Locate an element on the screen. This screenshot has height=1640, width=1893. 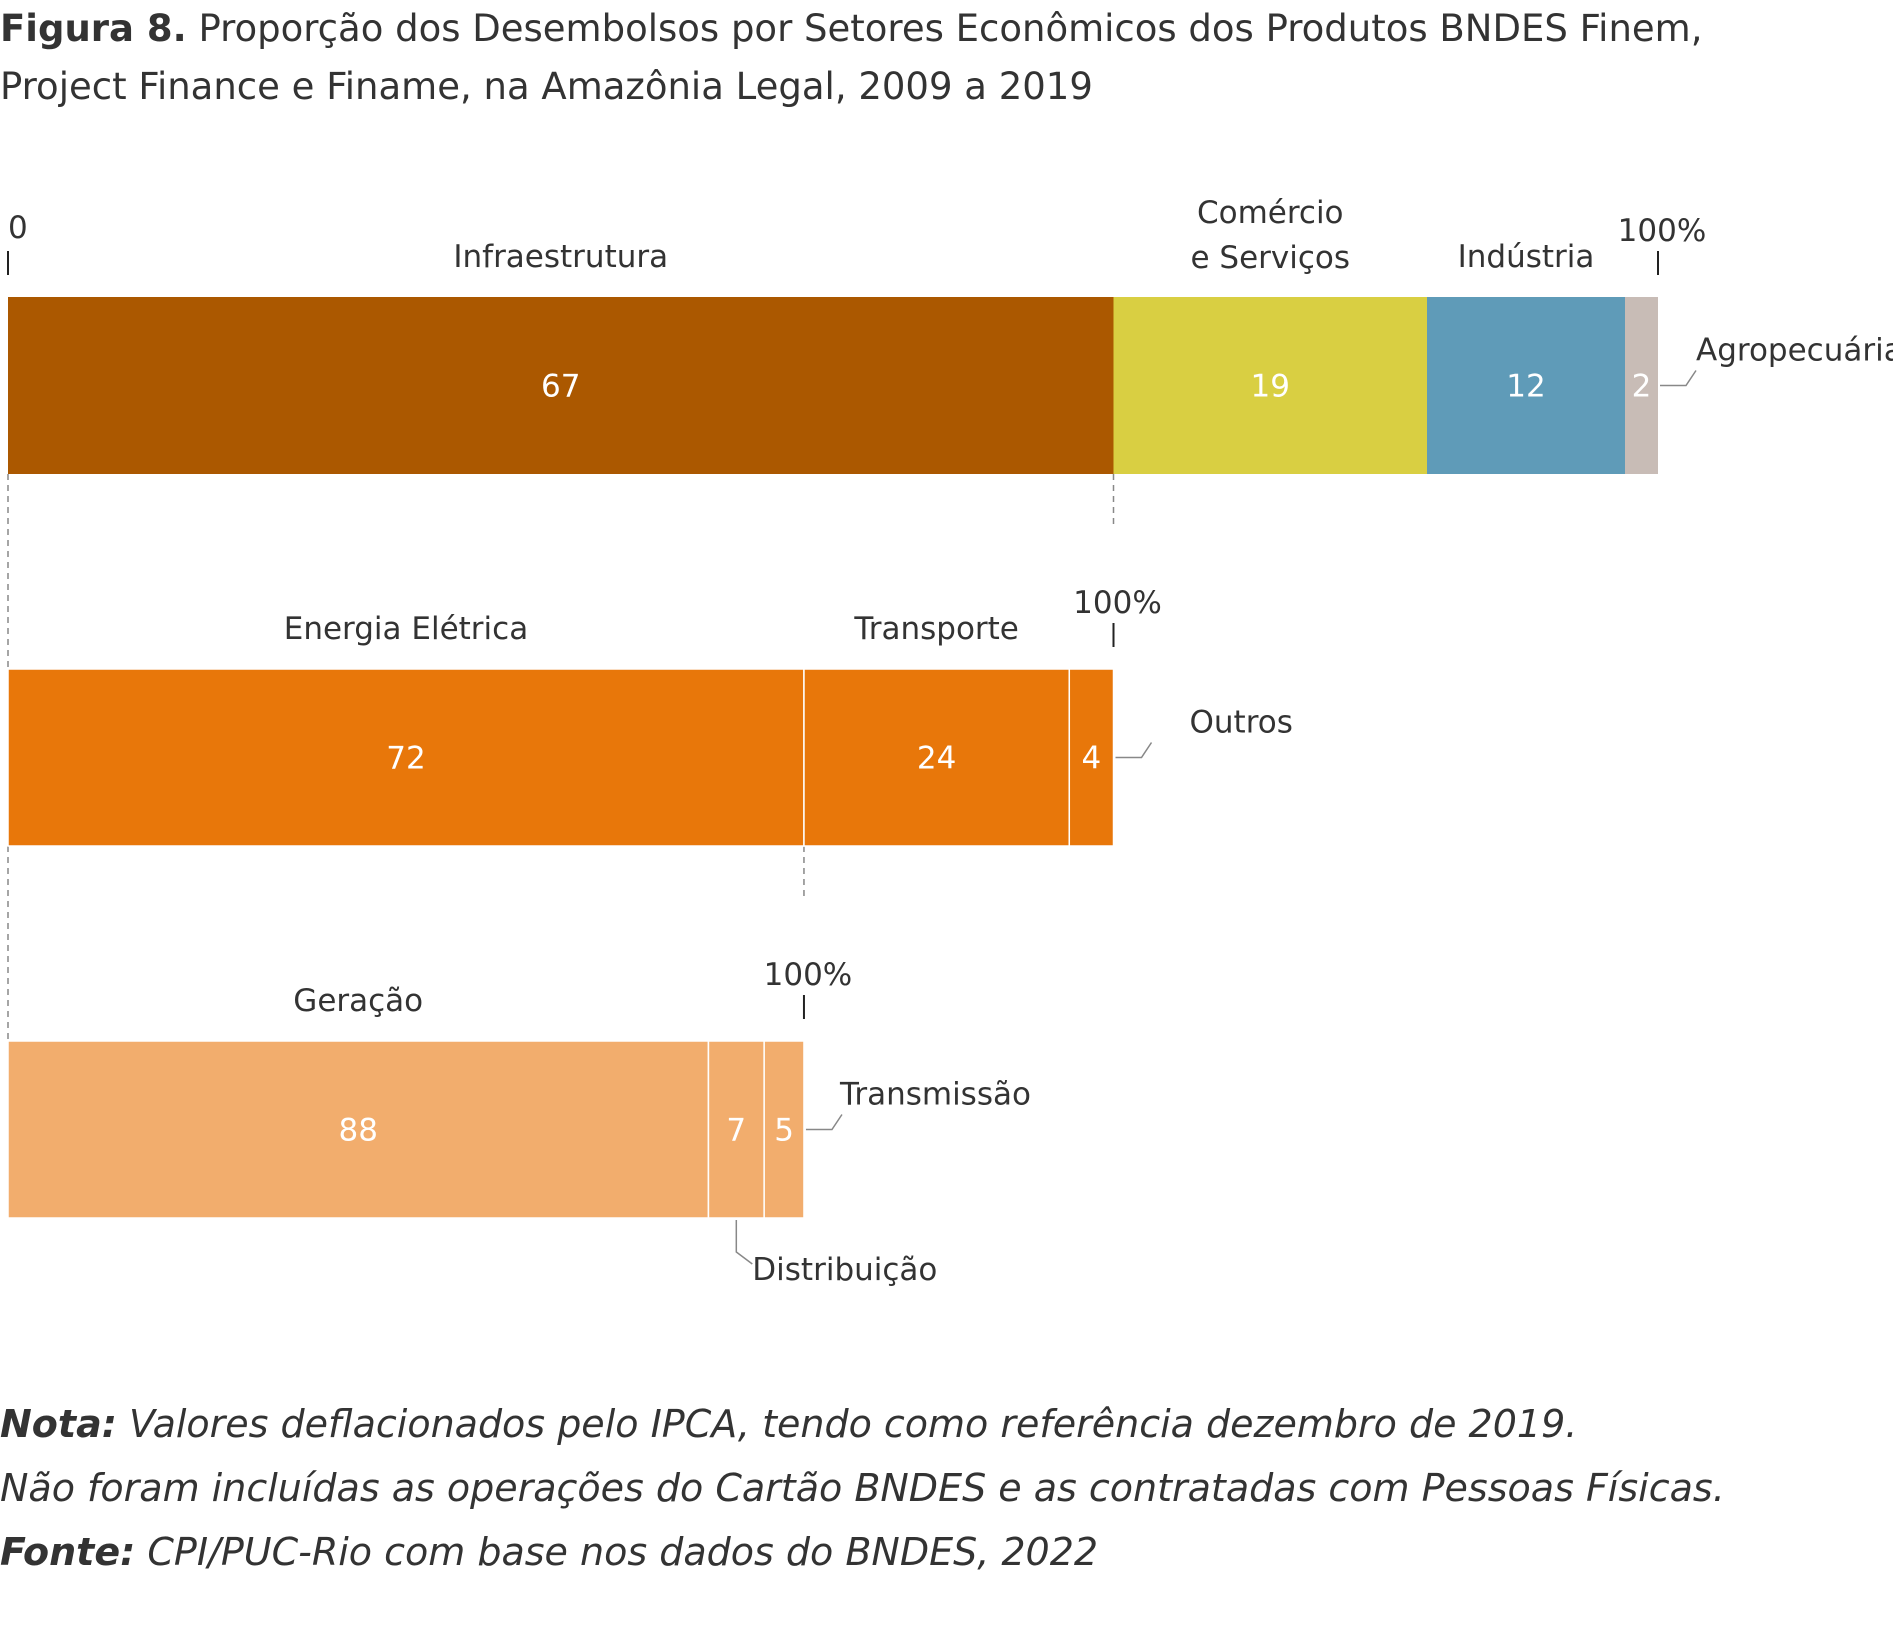
category-label-infraestrutura: Infraestrutura is located at coordinates (560, 257).